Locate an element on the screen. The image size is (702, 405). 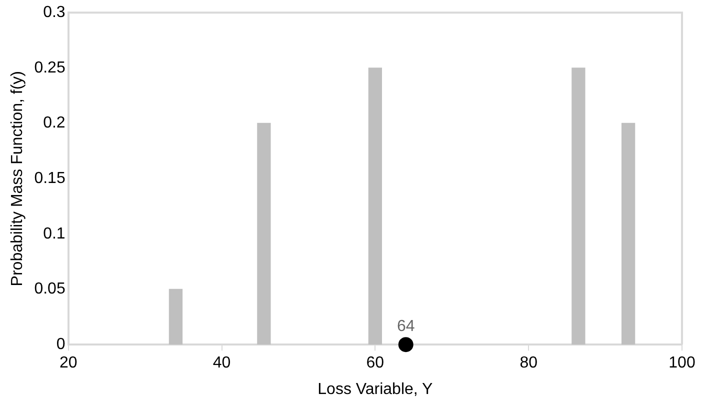
y-tick-label: 0.2 is located at coordinates (54, 123).